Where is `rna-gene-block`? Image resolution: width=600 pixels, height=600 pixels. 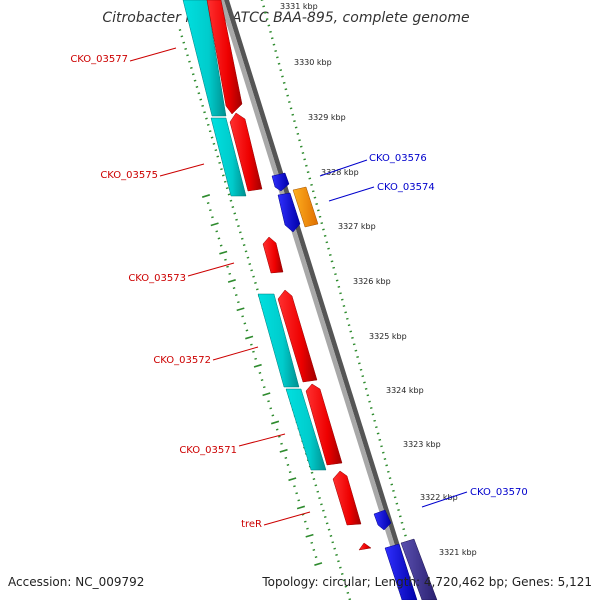 rna-gene-block is located at coordinates (278, 340).